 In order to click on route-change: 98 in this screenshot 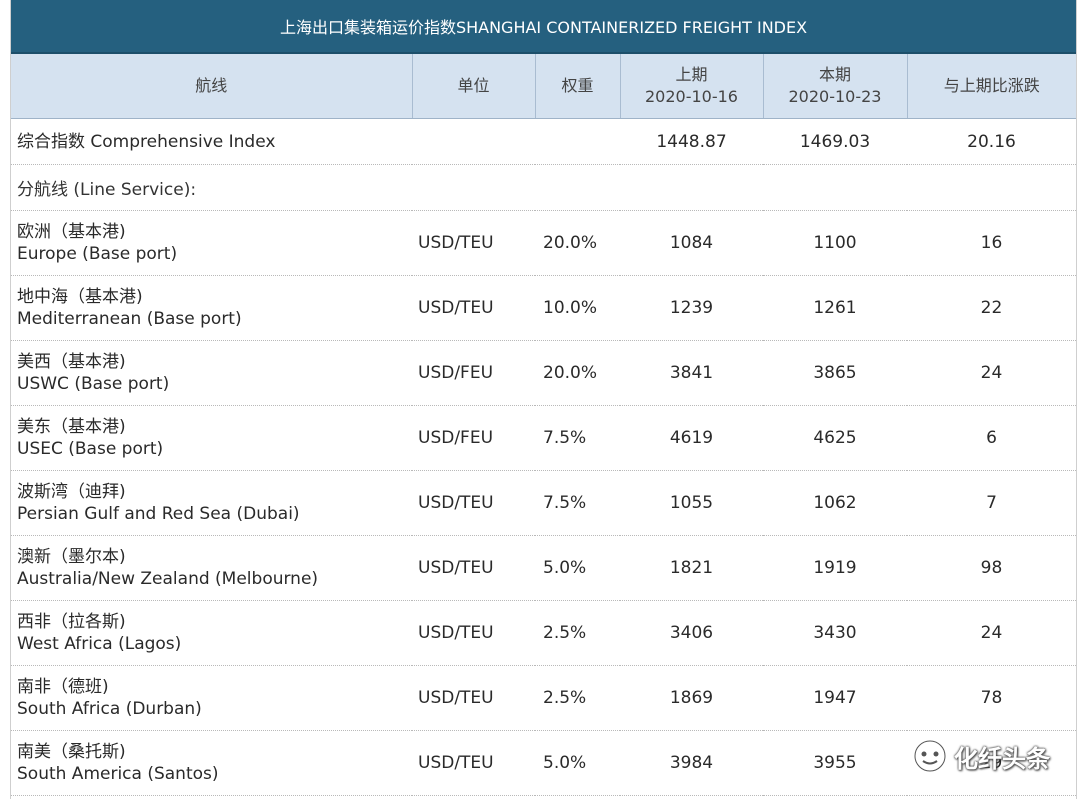, I will do `click(991, 568)`.